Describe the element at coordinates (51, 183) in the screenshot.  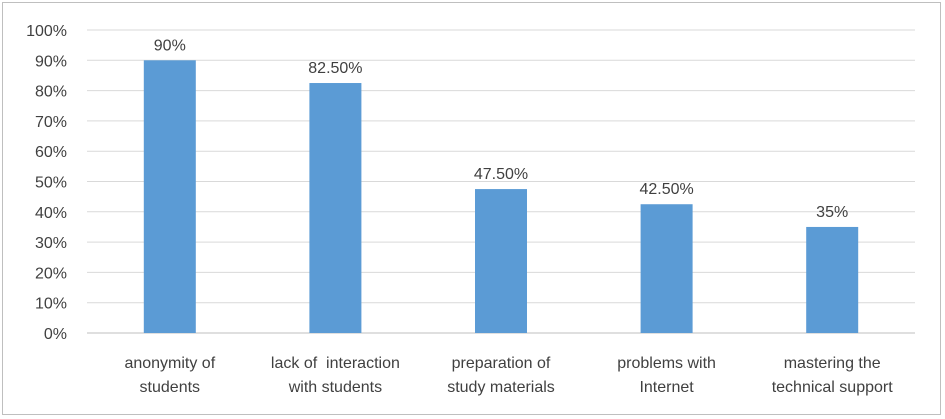
I see `y-tick-label: 50%` at that location.